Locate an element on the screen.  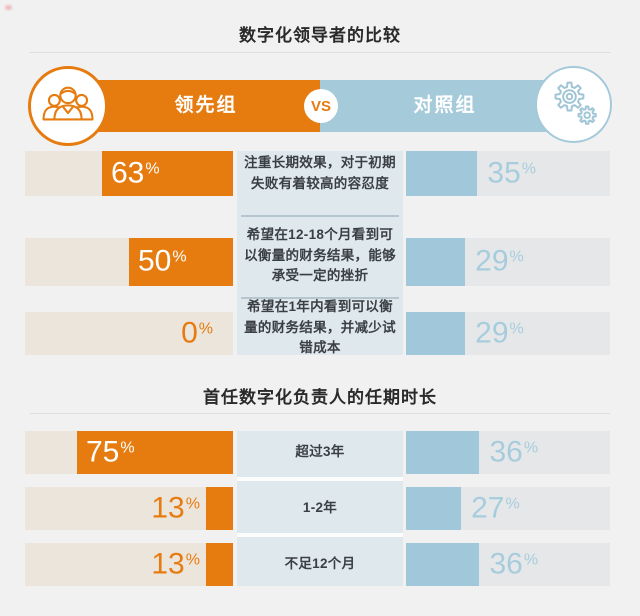
section1-divider is located at coordinates (320, 52).